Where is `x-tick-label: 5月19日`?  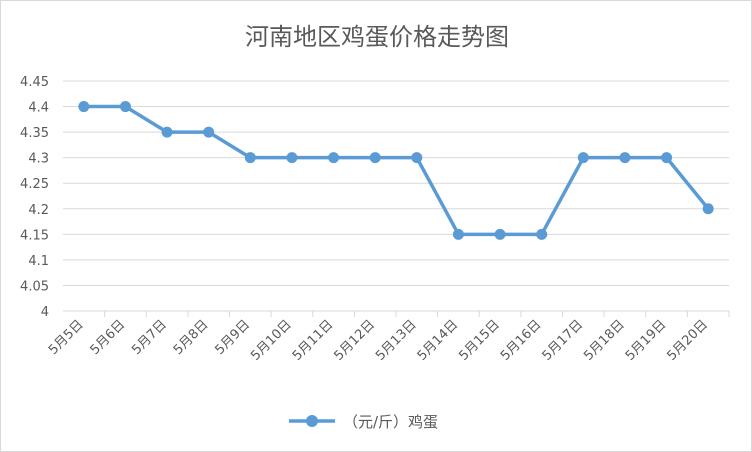
x-tick-label: 5月19日 is located at coordinates (646, 340).